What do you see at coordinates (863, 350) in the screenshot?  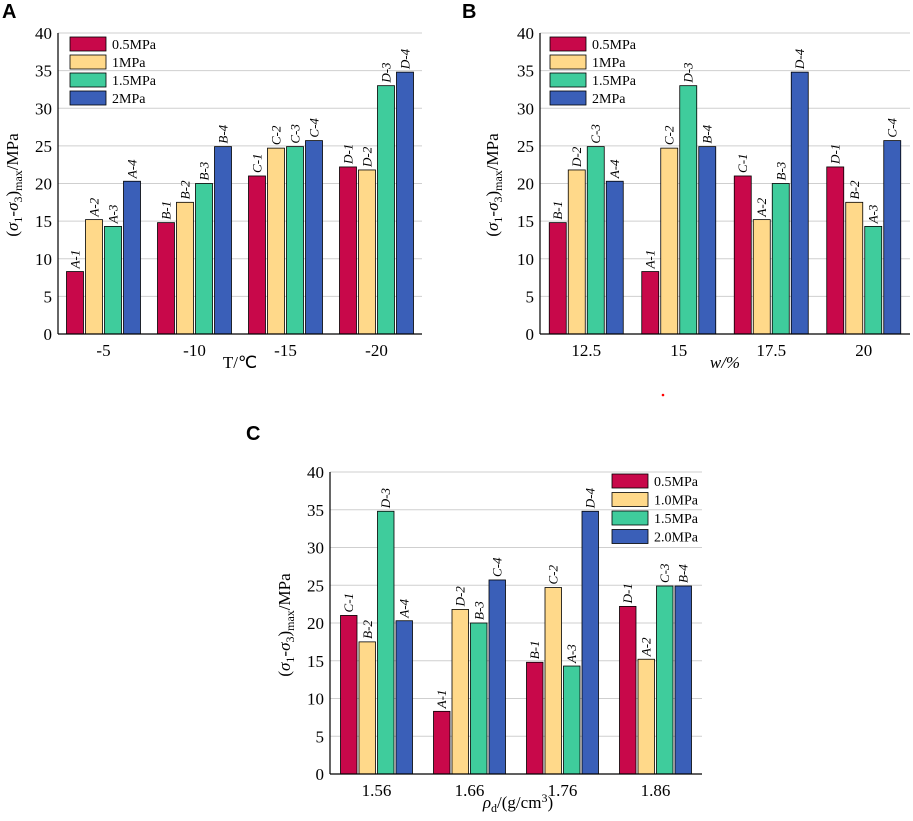 I see `x-tick-label: 20` at bounding box center [863, 350].